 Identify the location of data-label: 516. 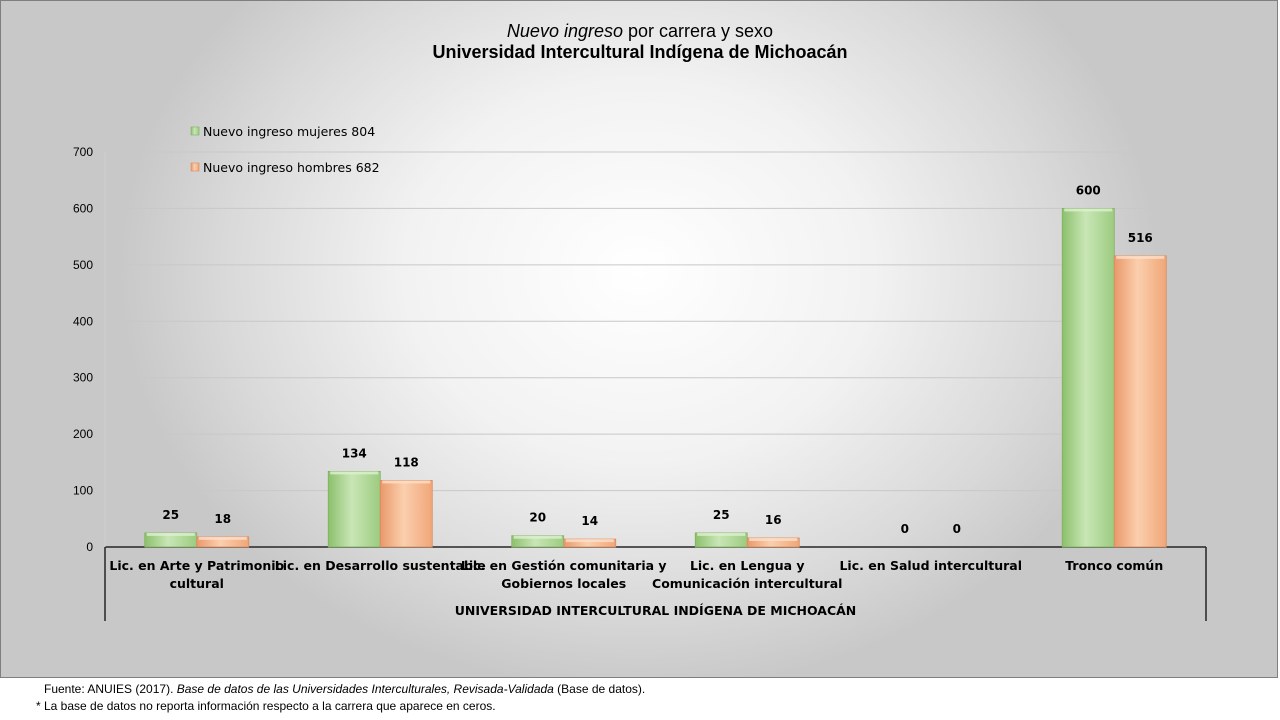
(1140, 238).